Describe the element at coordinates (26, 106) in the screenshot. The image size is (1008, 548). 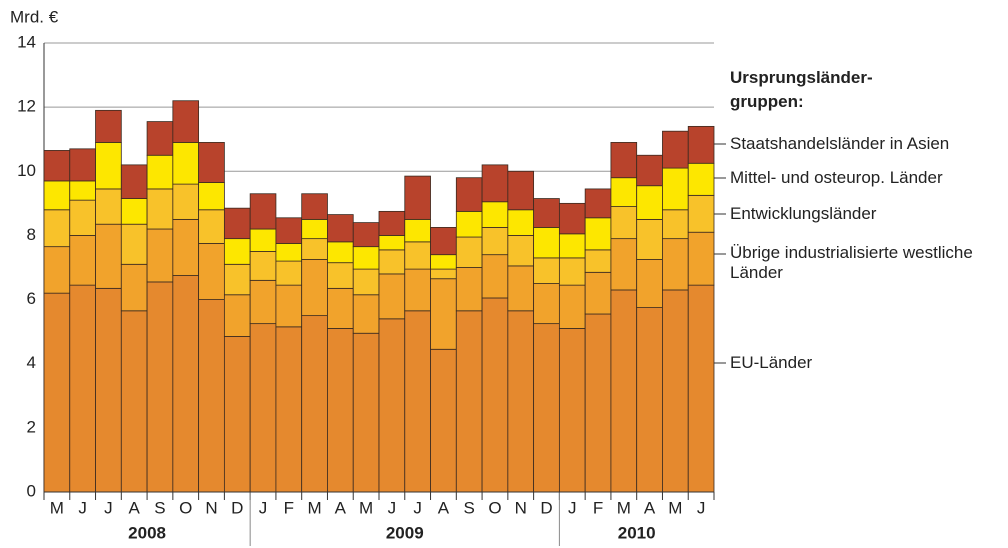
I see `y-tick-label: 12` at that location.